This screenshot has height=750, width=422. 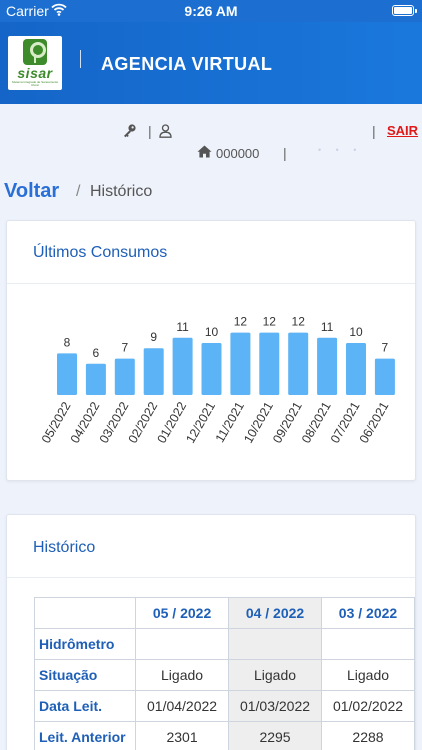 I want to click on app-title: AGENCIA VIRTUAL, so click(x=187, y=64).